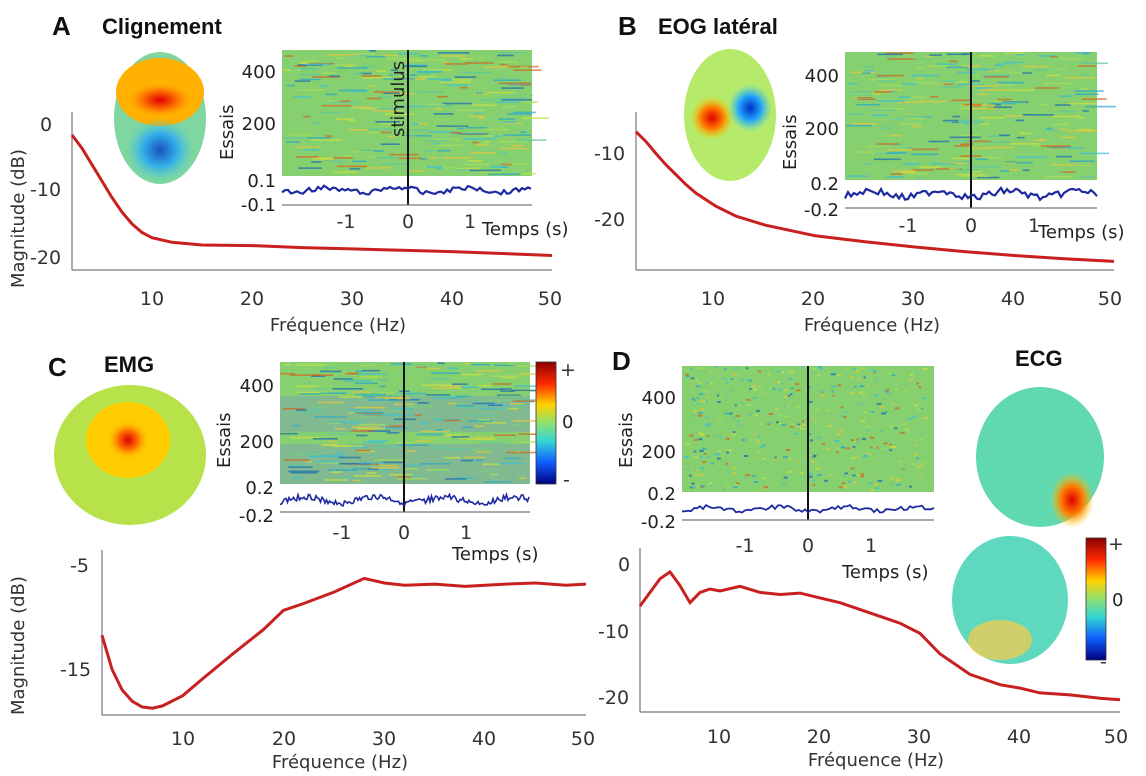  What do you see at coordinates (18, 645) in the screenshot?
I see `psd-ylabel-c: Magnitude (dB)` at bounding box center [18, 645].